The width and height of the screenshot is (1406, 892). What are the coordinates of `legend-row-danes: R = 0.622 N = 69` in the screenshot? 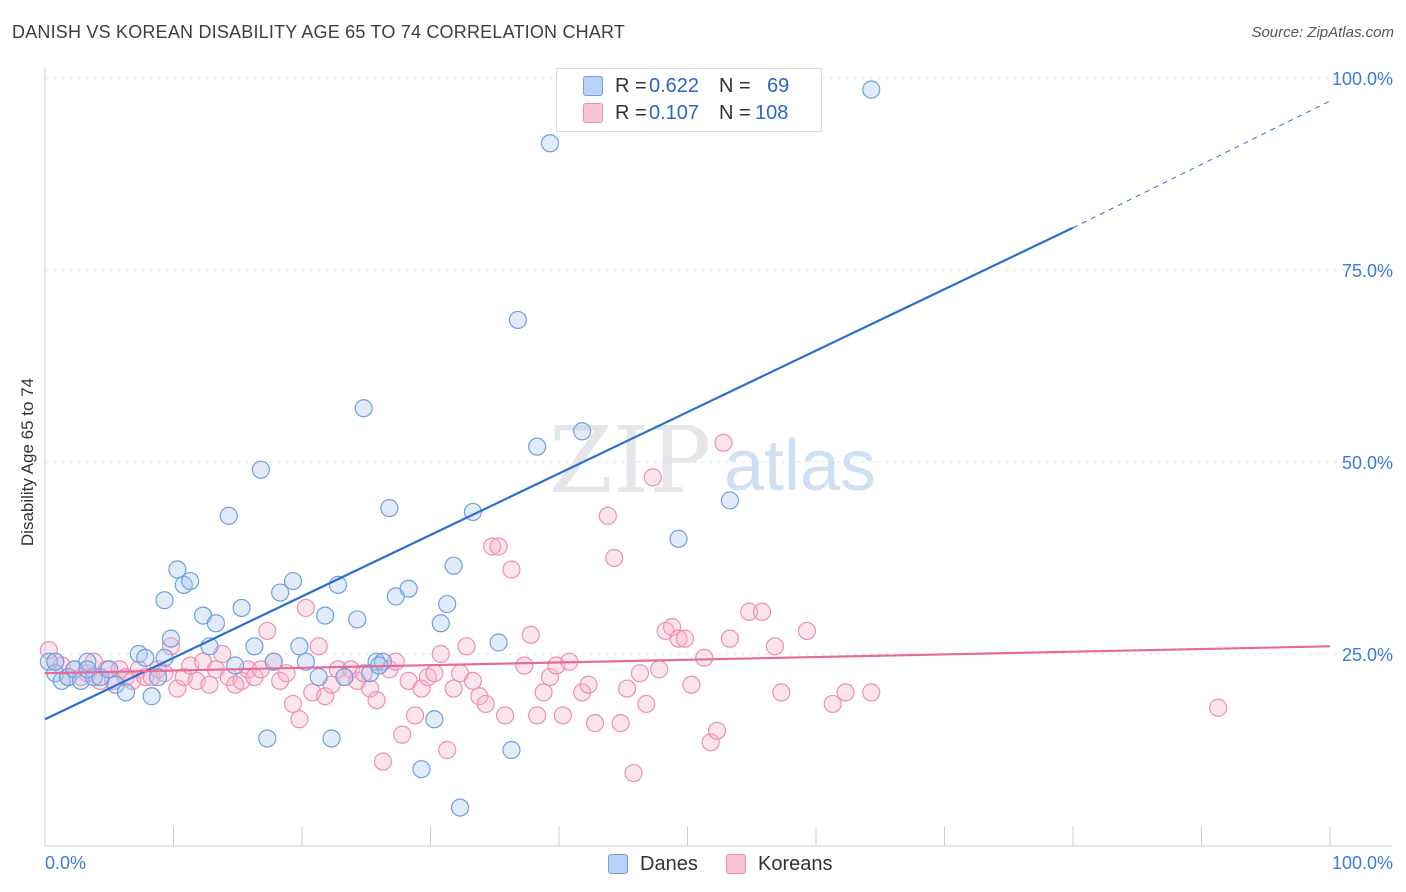 It's located at (686, 86).